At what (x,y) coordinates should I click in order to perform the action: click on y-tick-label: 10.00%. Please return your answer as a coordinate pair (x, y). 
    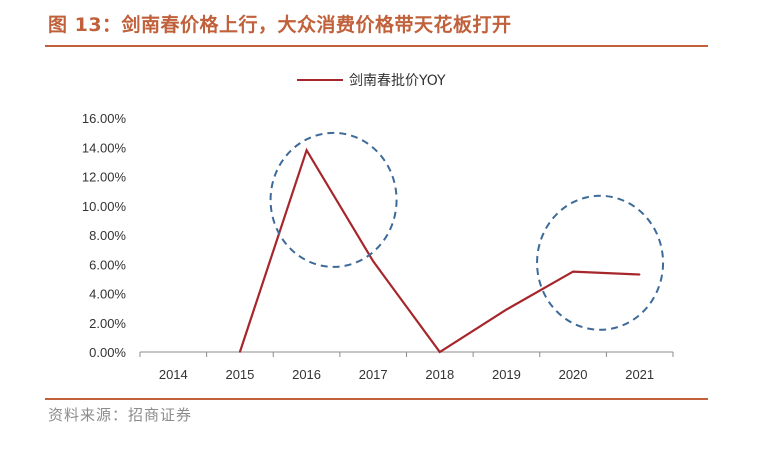
    Looking at the image, I should click on (104, 206).